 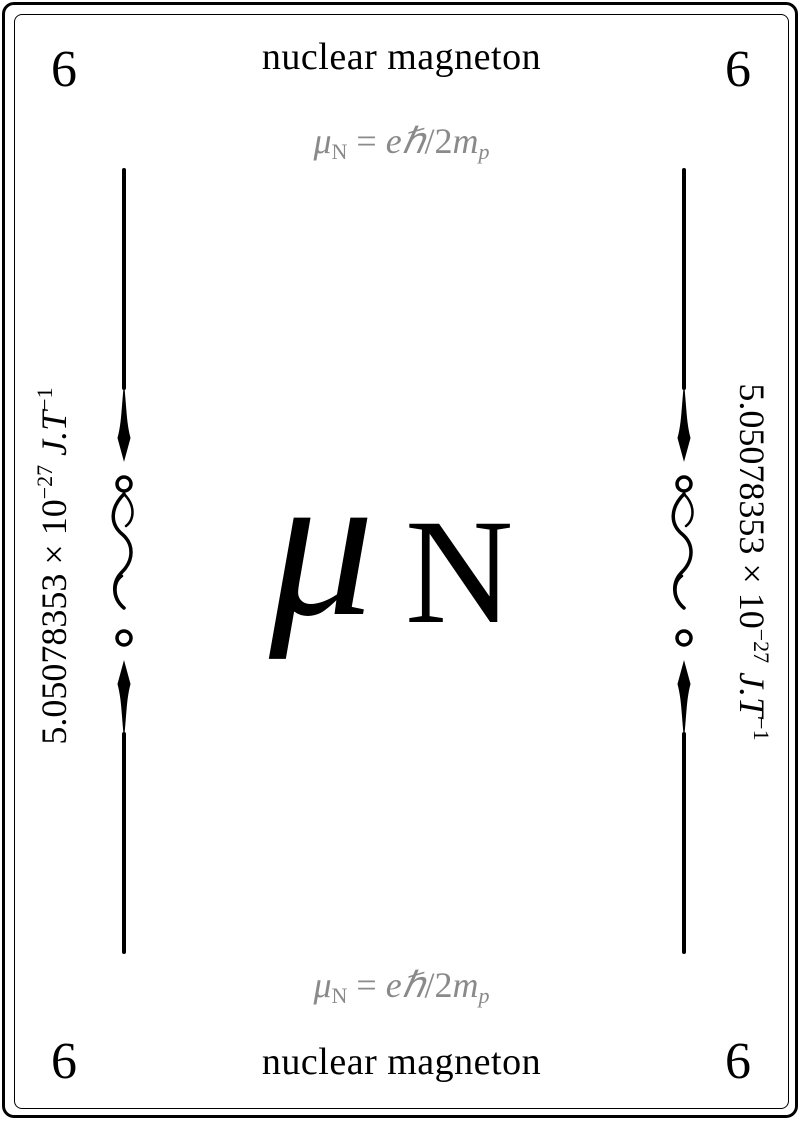 I want to click on formula-top: μN = eℏ/2mp, so click(x=401, y=143).